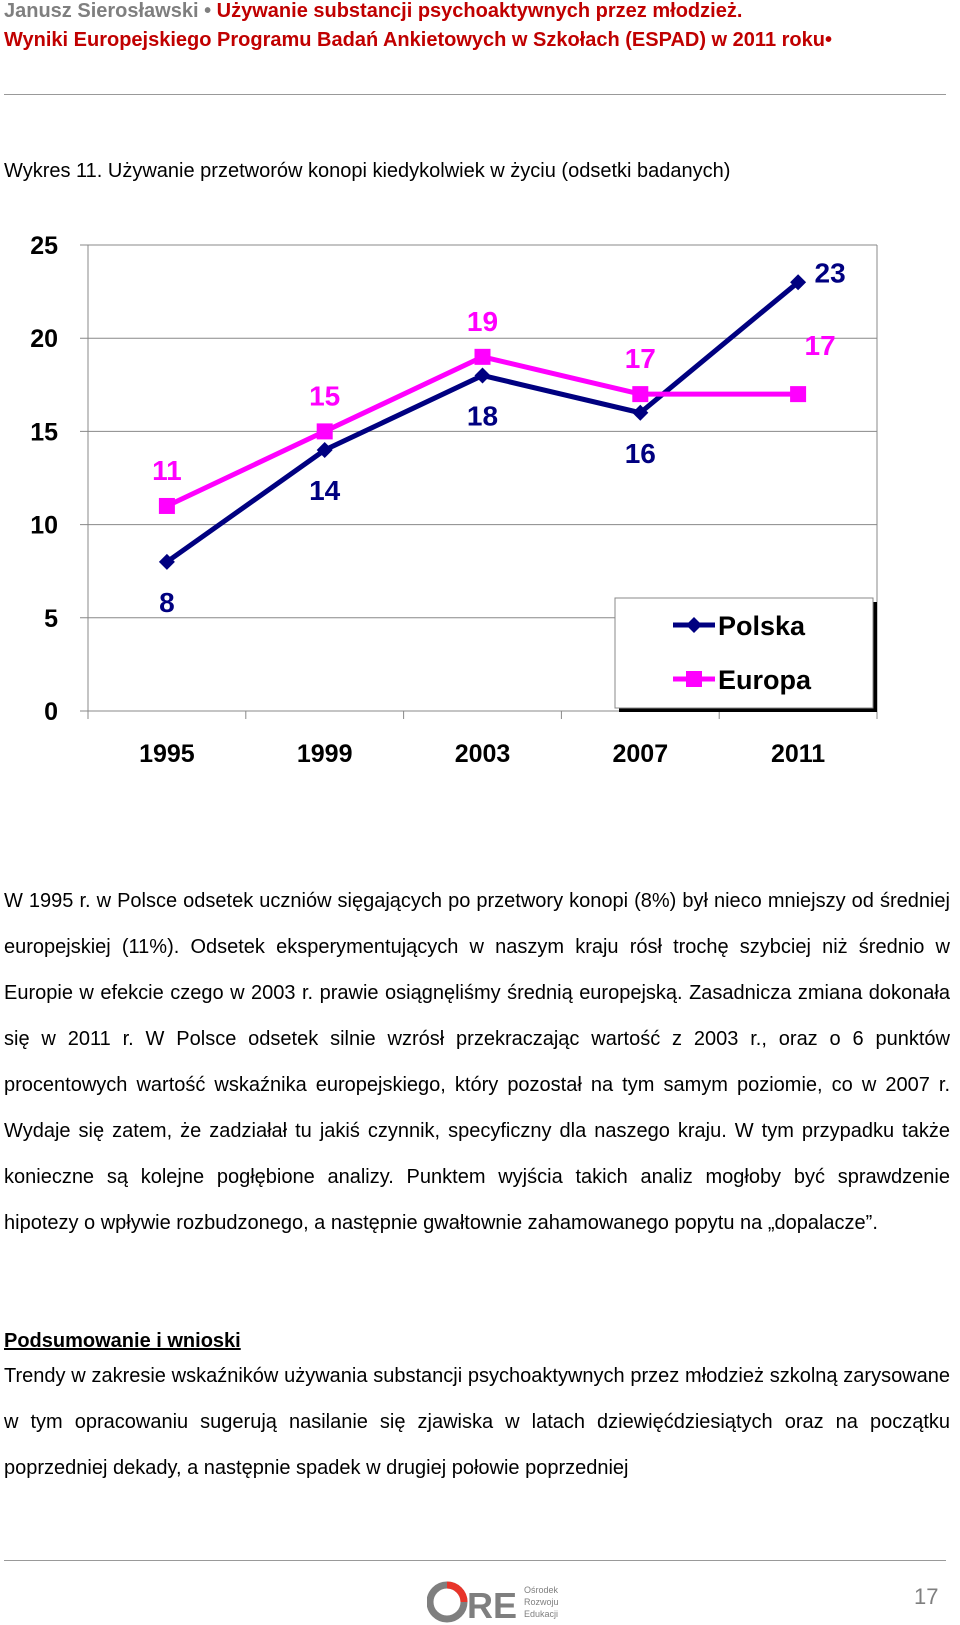 This screenshot has width=960, height=1625. Describe the element at coordinates (482, 321) in the screenshot. I see `data-label-europa-2003: 19` at that location.